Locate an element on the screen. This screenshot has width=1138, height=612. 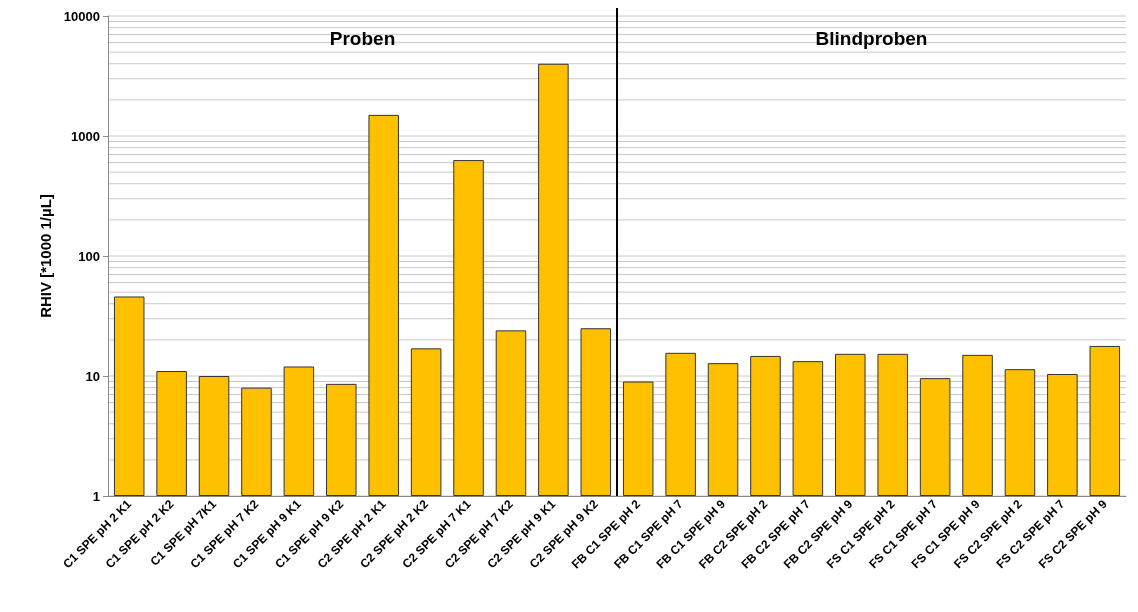
y-tick-label: 10 is located at coordinates (92, 376).